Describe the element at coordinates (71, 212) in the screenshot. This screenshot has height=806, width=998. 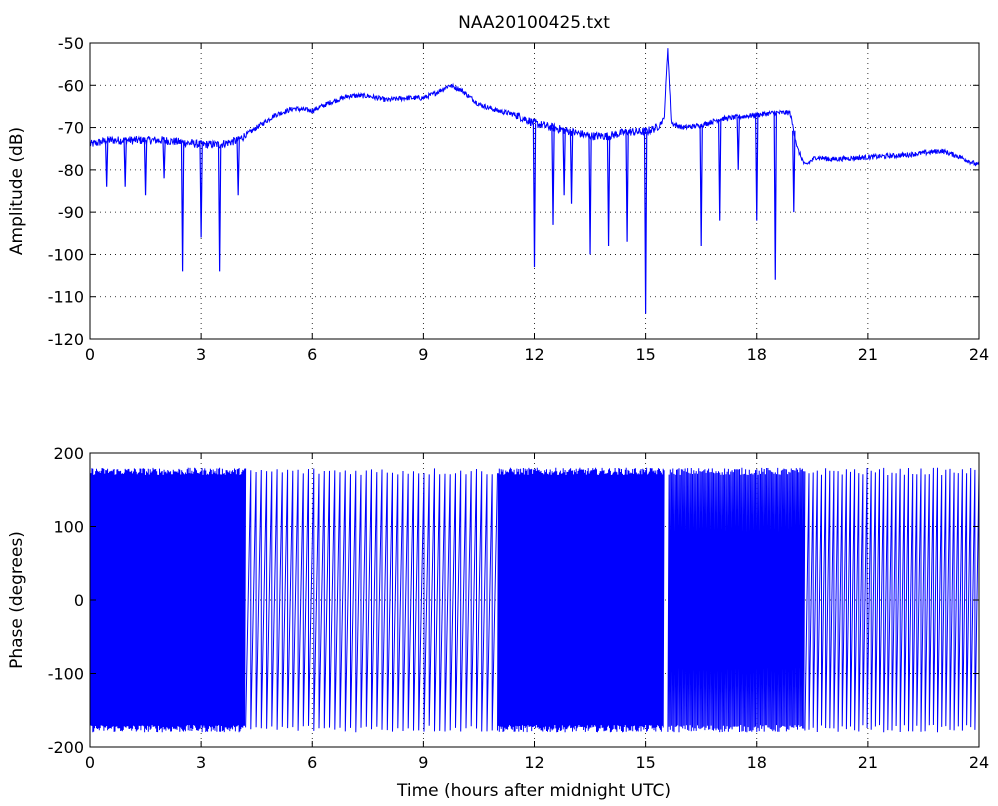
I see `y-tick-label: -90` at that location.